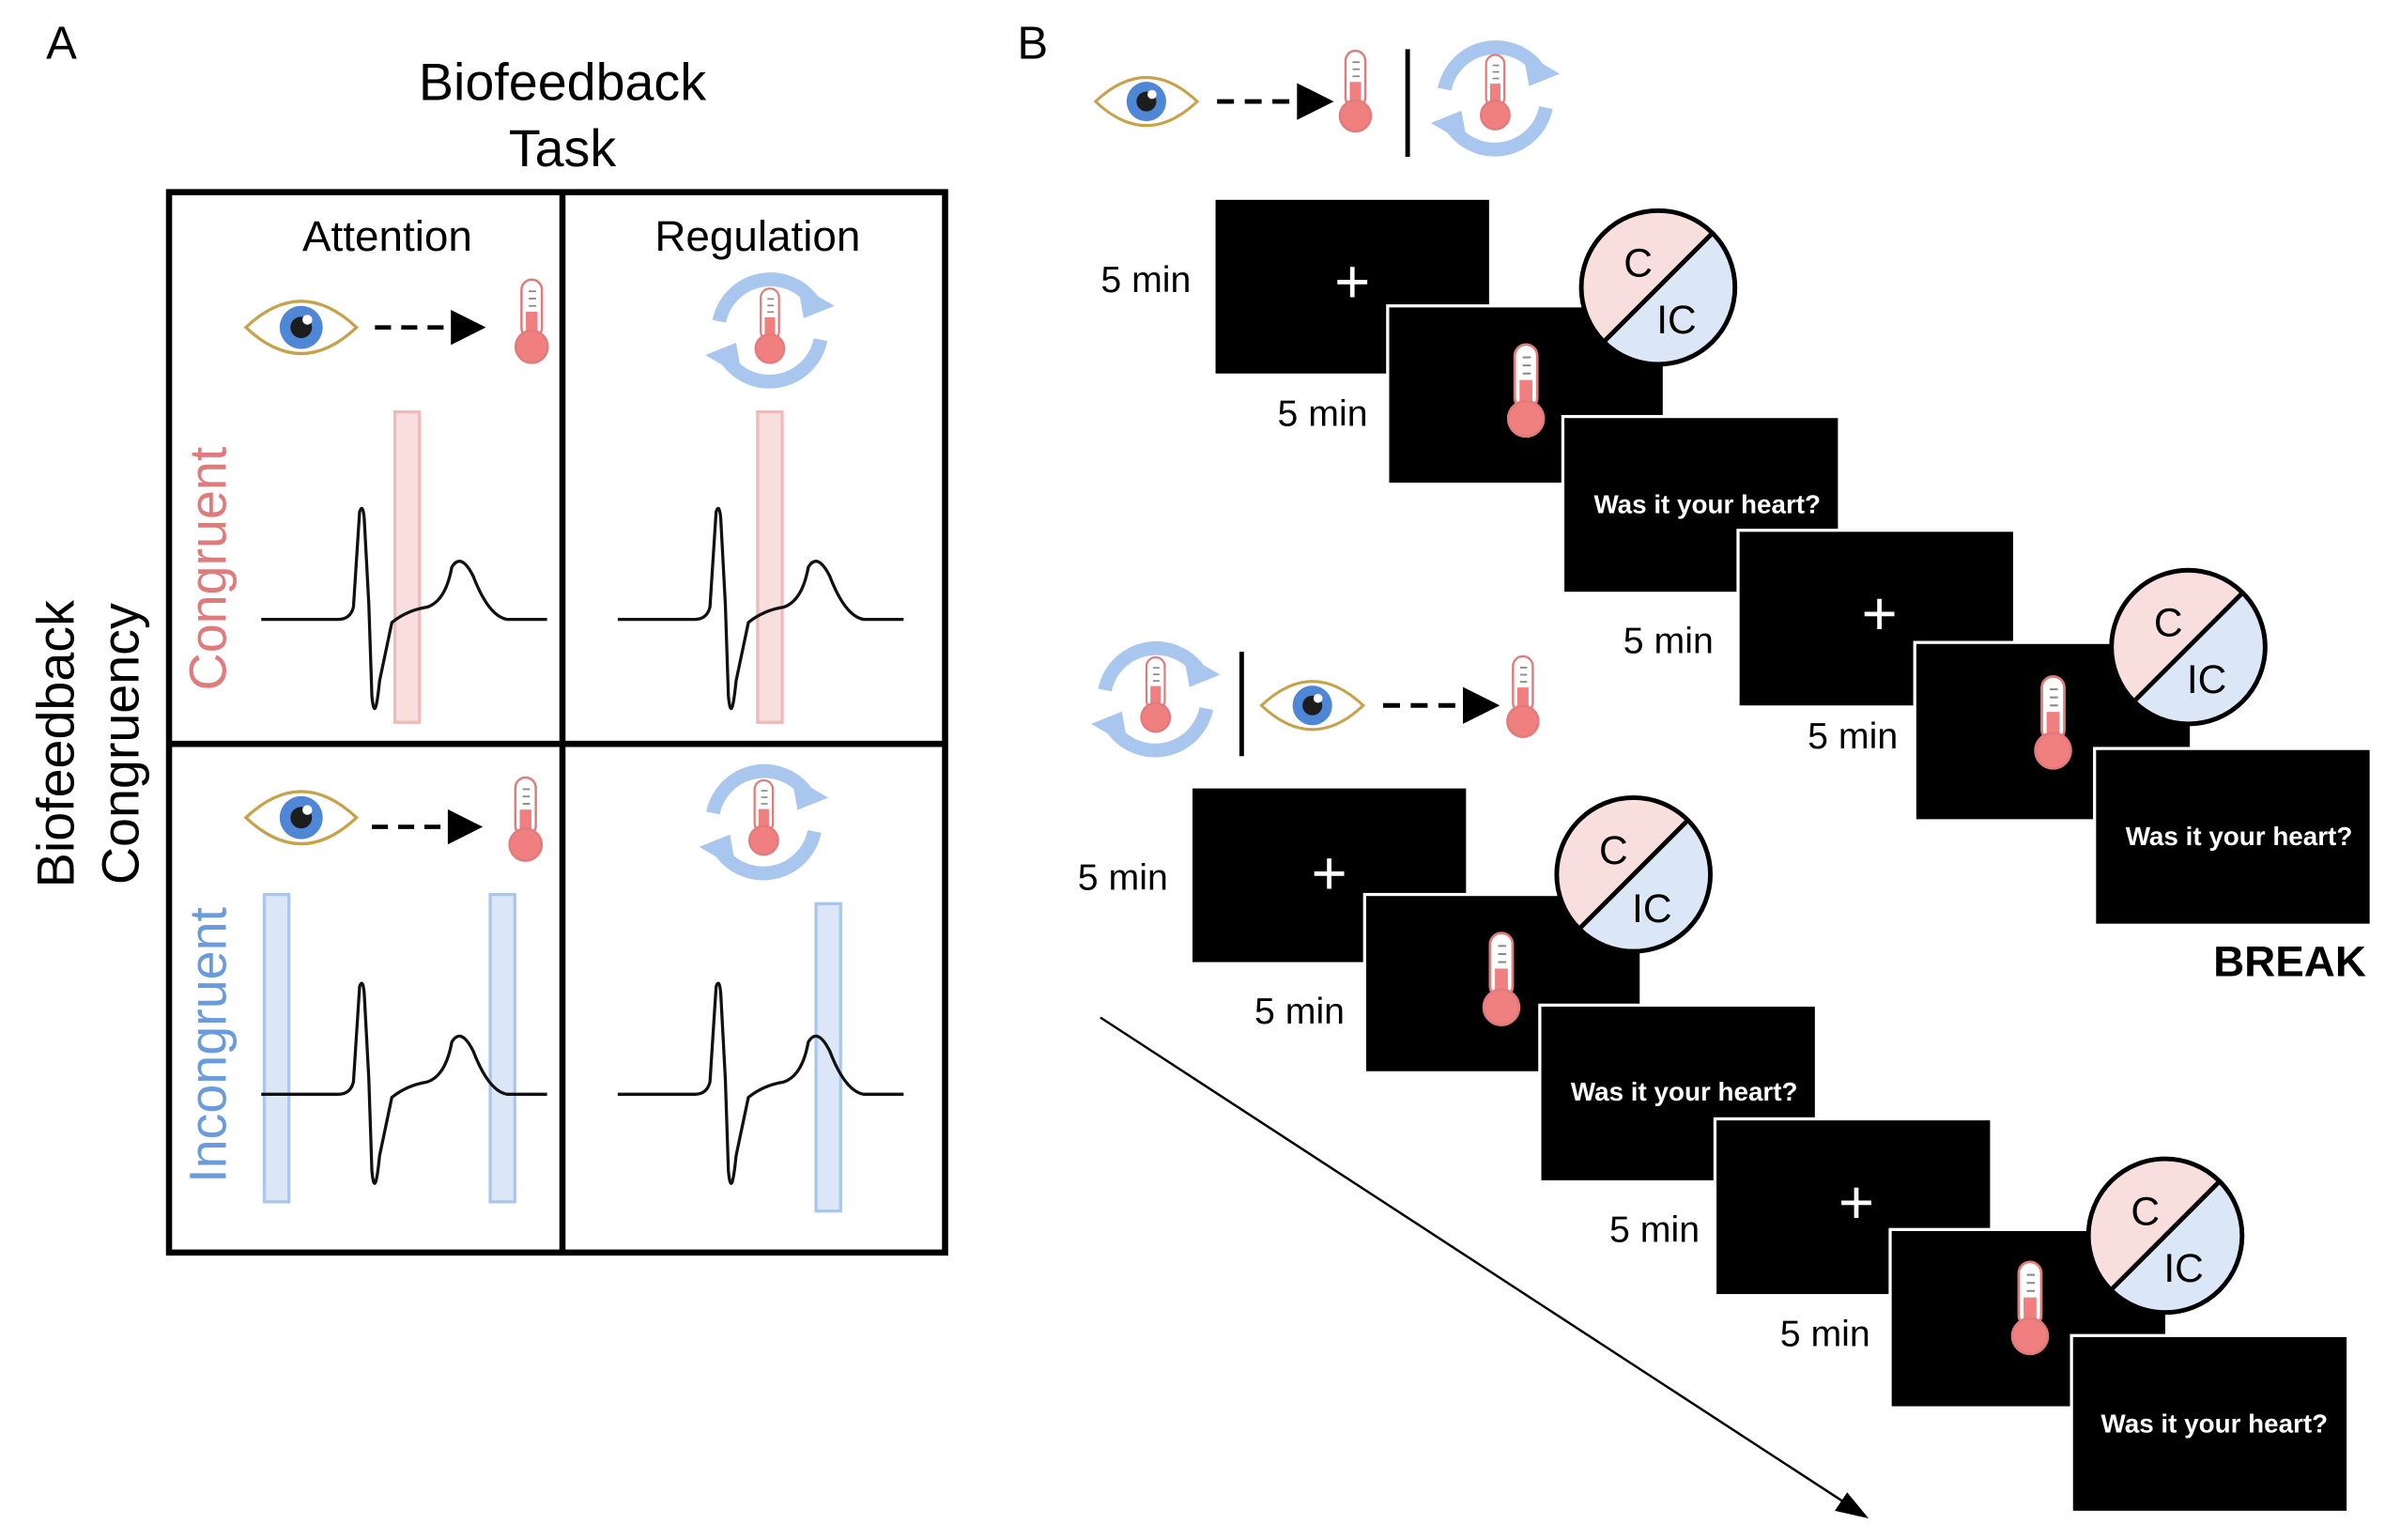 The image size is (2385, 1540). I want to click on order-legend-middle, so click(1315, 702).